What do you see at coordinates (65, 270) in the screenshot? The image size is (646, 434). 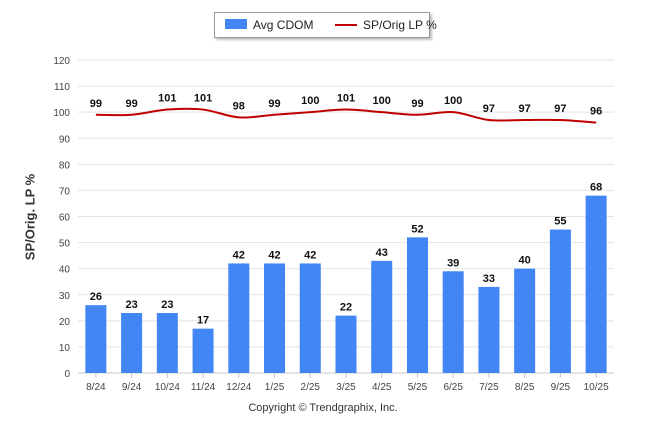 I see `y-tick-label: 40` at bounding box center [65, 270].